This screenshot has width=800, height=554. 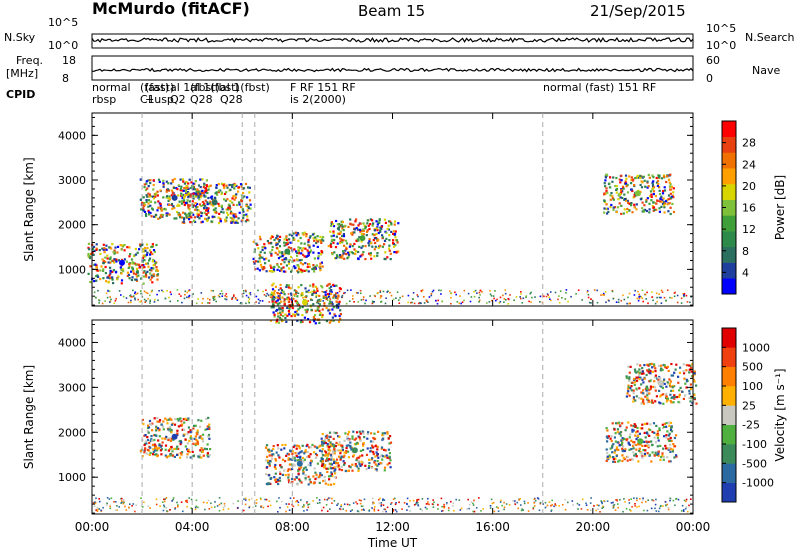 I want to click on data-point, so click(x=299, y=463).